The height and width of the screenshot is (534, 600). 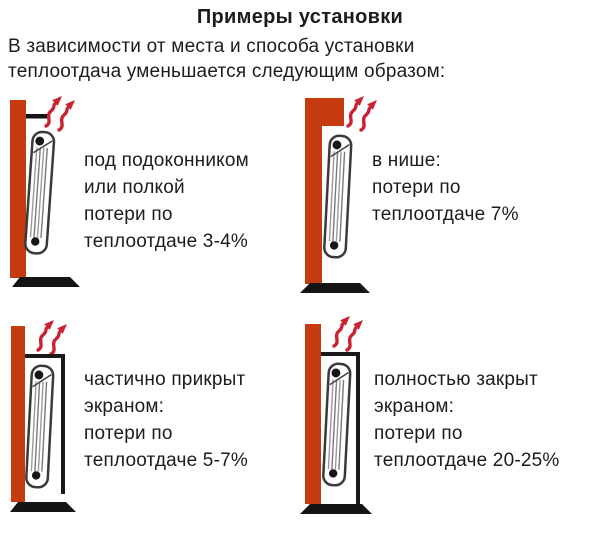 I want to click on diagram-full-screen, so click(x=336, y=415).